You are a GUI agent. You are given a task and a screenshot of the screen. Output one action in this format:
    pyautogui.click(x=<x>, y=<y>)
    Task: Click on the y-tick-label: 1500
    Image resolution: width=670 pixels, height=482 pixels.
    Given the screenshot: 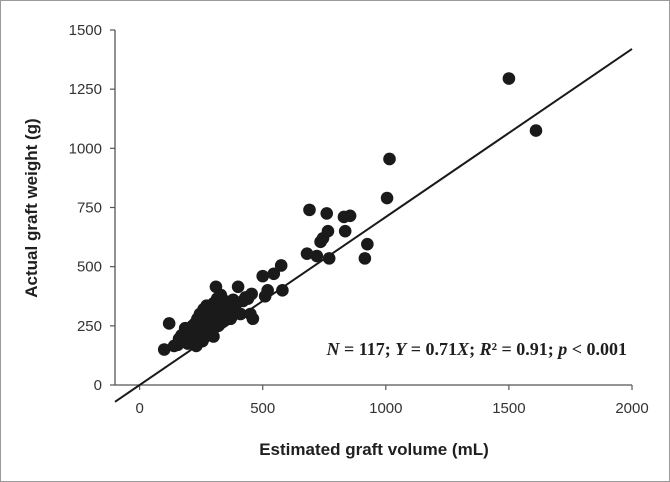 What is the action you would take?
    pyautogui.click(x=85, y=30)
    